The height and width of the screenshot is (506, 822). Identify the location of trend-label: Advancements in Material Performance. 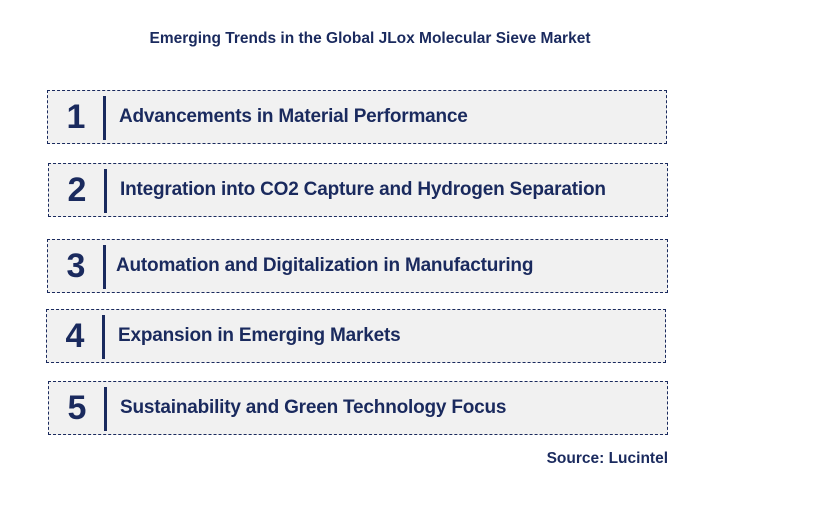
(293, 116).